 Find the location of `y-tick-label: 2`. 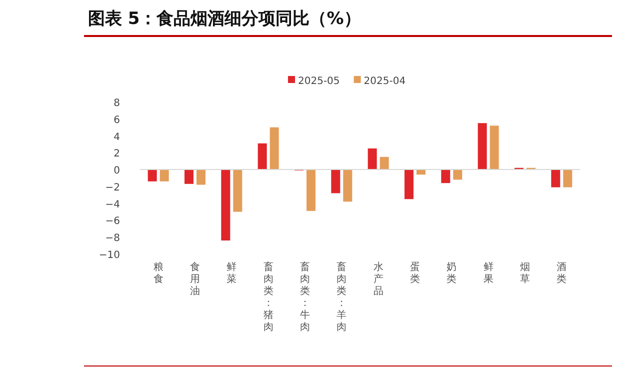

y-tick-label: 2 is located at coordinates (117, 154).